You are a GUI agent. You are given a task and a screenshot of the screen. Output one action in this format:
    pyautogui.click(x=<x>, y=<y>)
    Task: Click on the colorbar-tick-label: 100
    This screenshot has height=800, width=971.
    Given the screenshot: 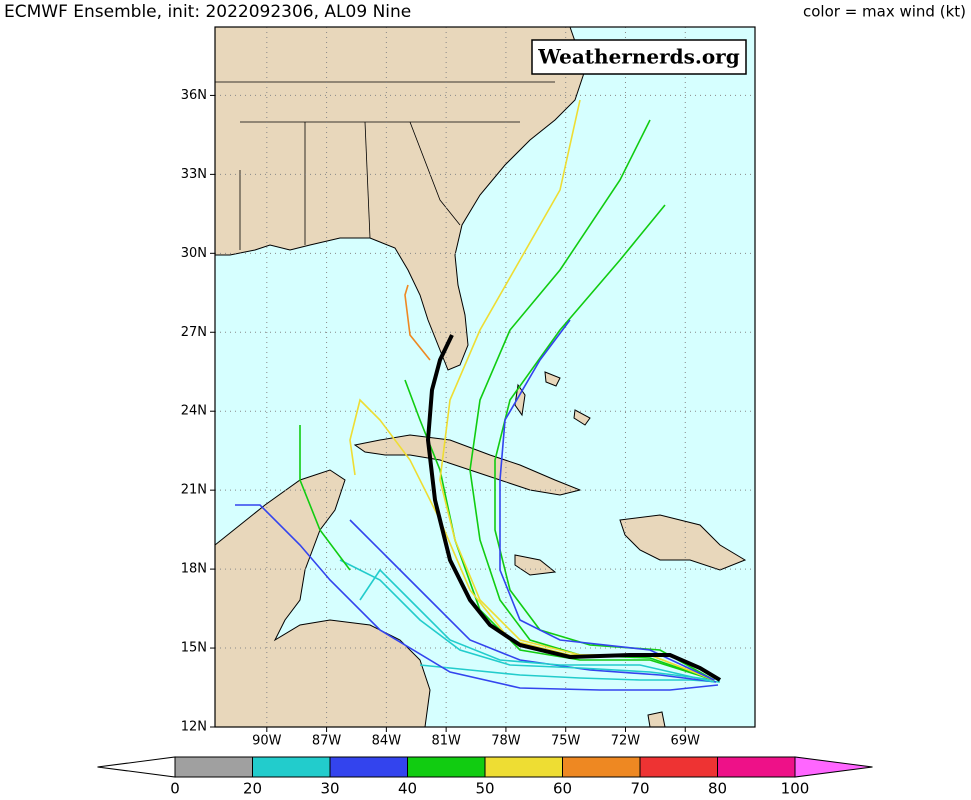 What is the action you would take?
    pyautogui.click(x=795, y=789)
    